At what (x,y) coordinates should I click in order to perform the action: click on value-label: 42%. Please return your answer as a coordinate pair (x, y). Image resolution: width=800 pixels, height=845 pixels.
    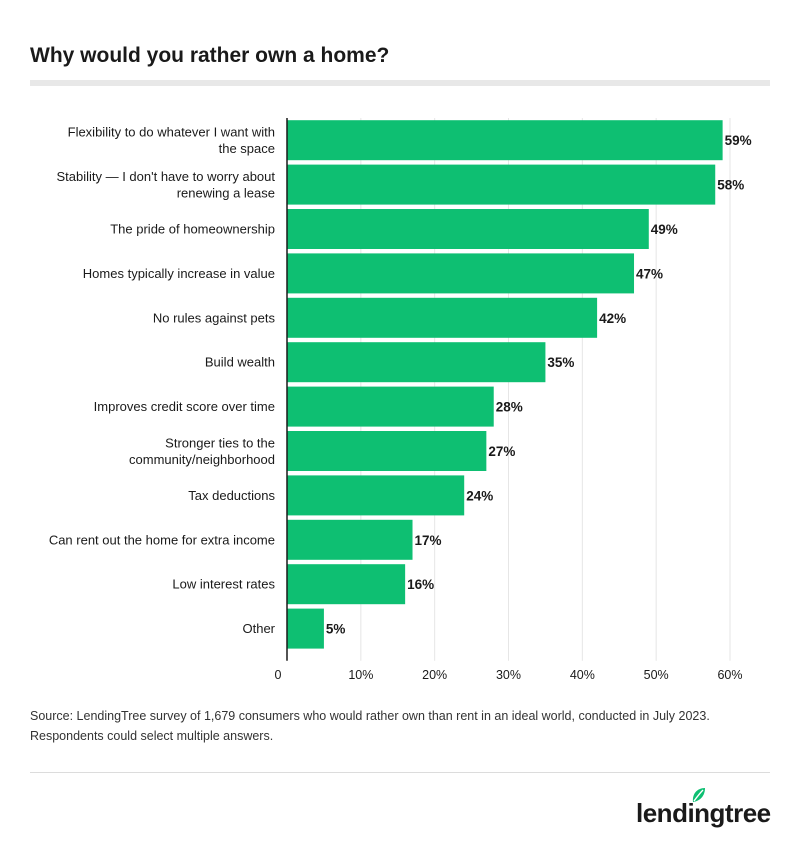
    Looking at the image, I should click on (612, 318).